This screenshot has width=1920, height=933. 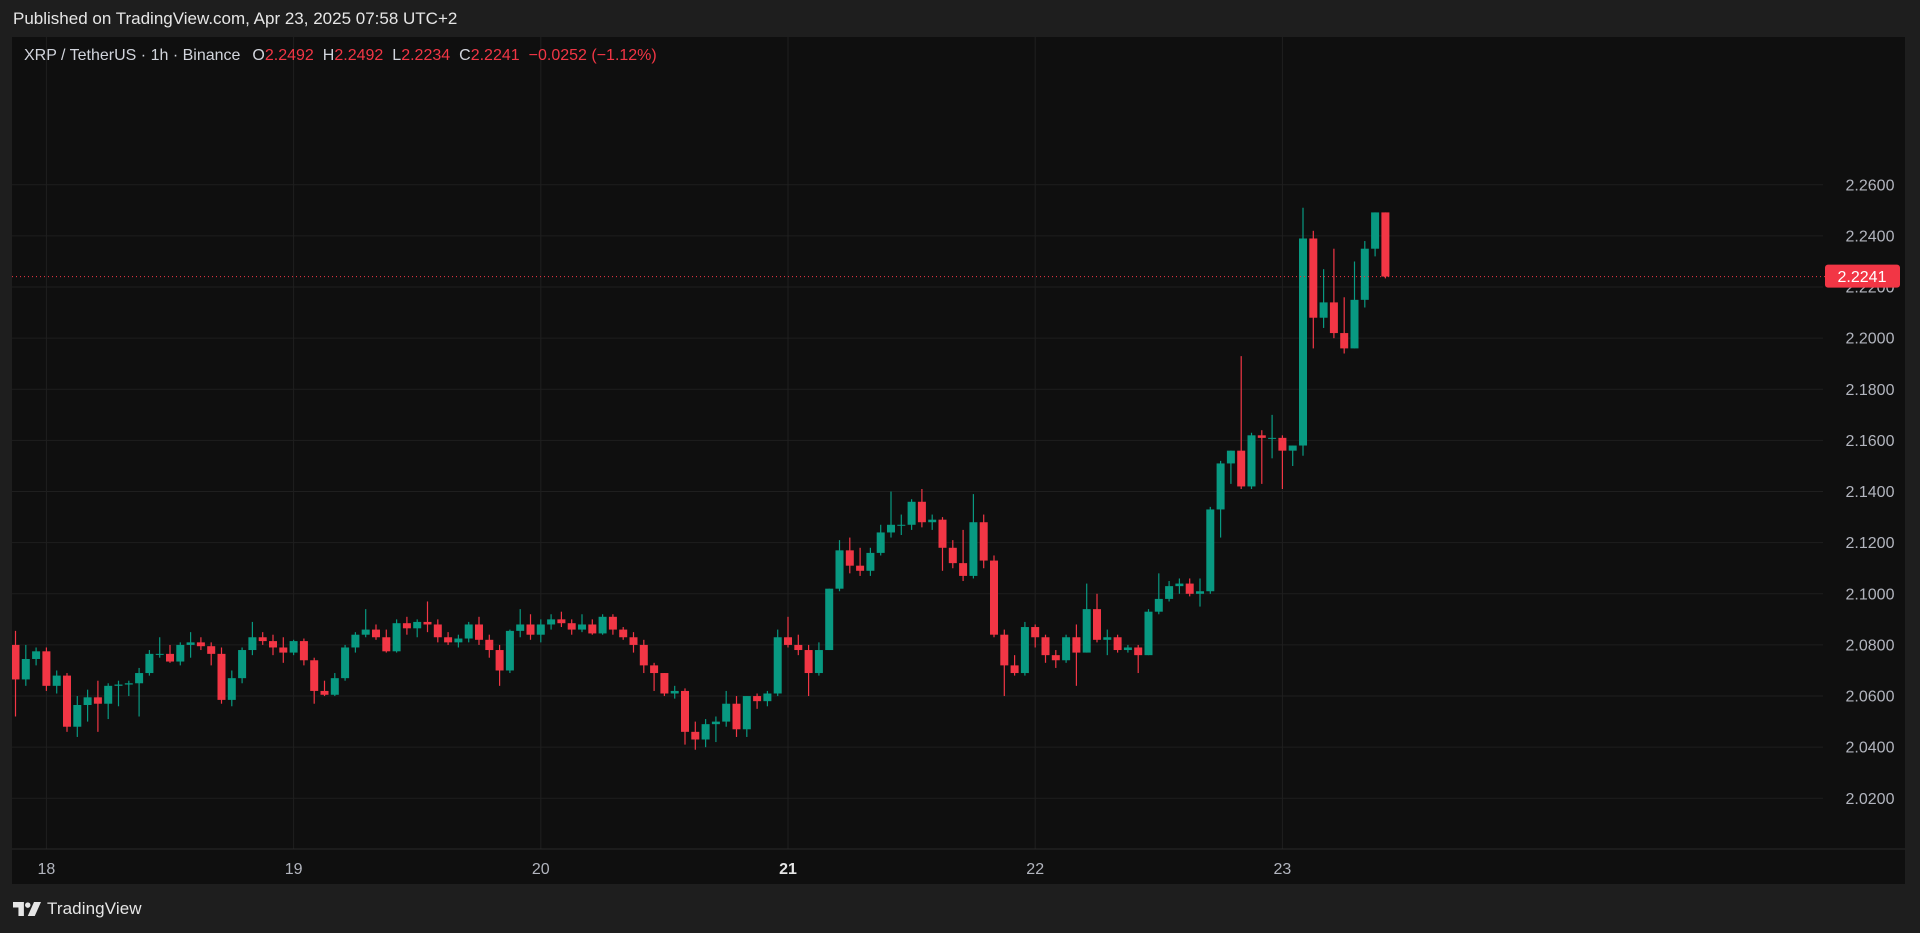 What do you see at coordinates (1870, 236) in the screenshot?
I see `price-tick-label: 2.2400` at bounding box center [1870, 236].